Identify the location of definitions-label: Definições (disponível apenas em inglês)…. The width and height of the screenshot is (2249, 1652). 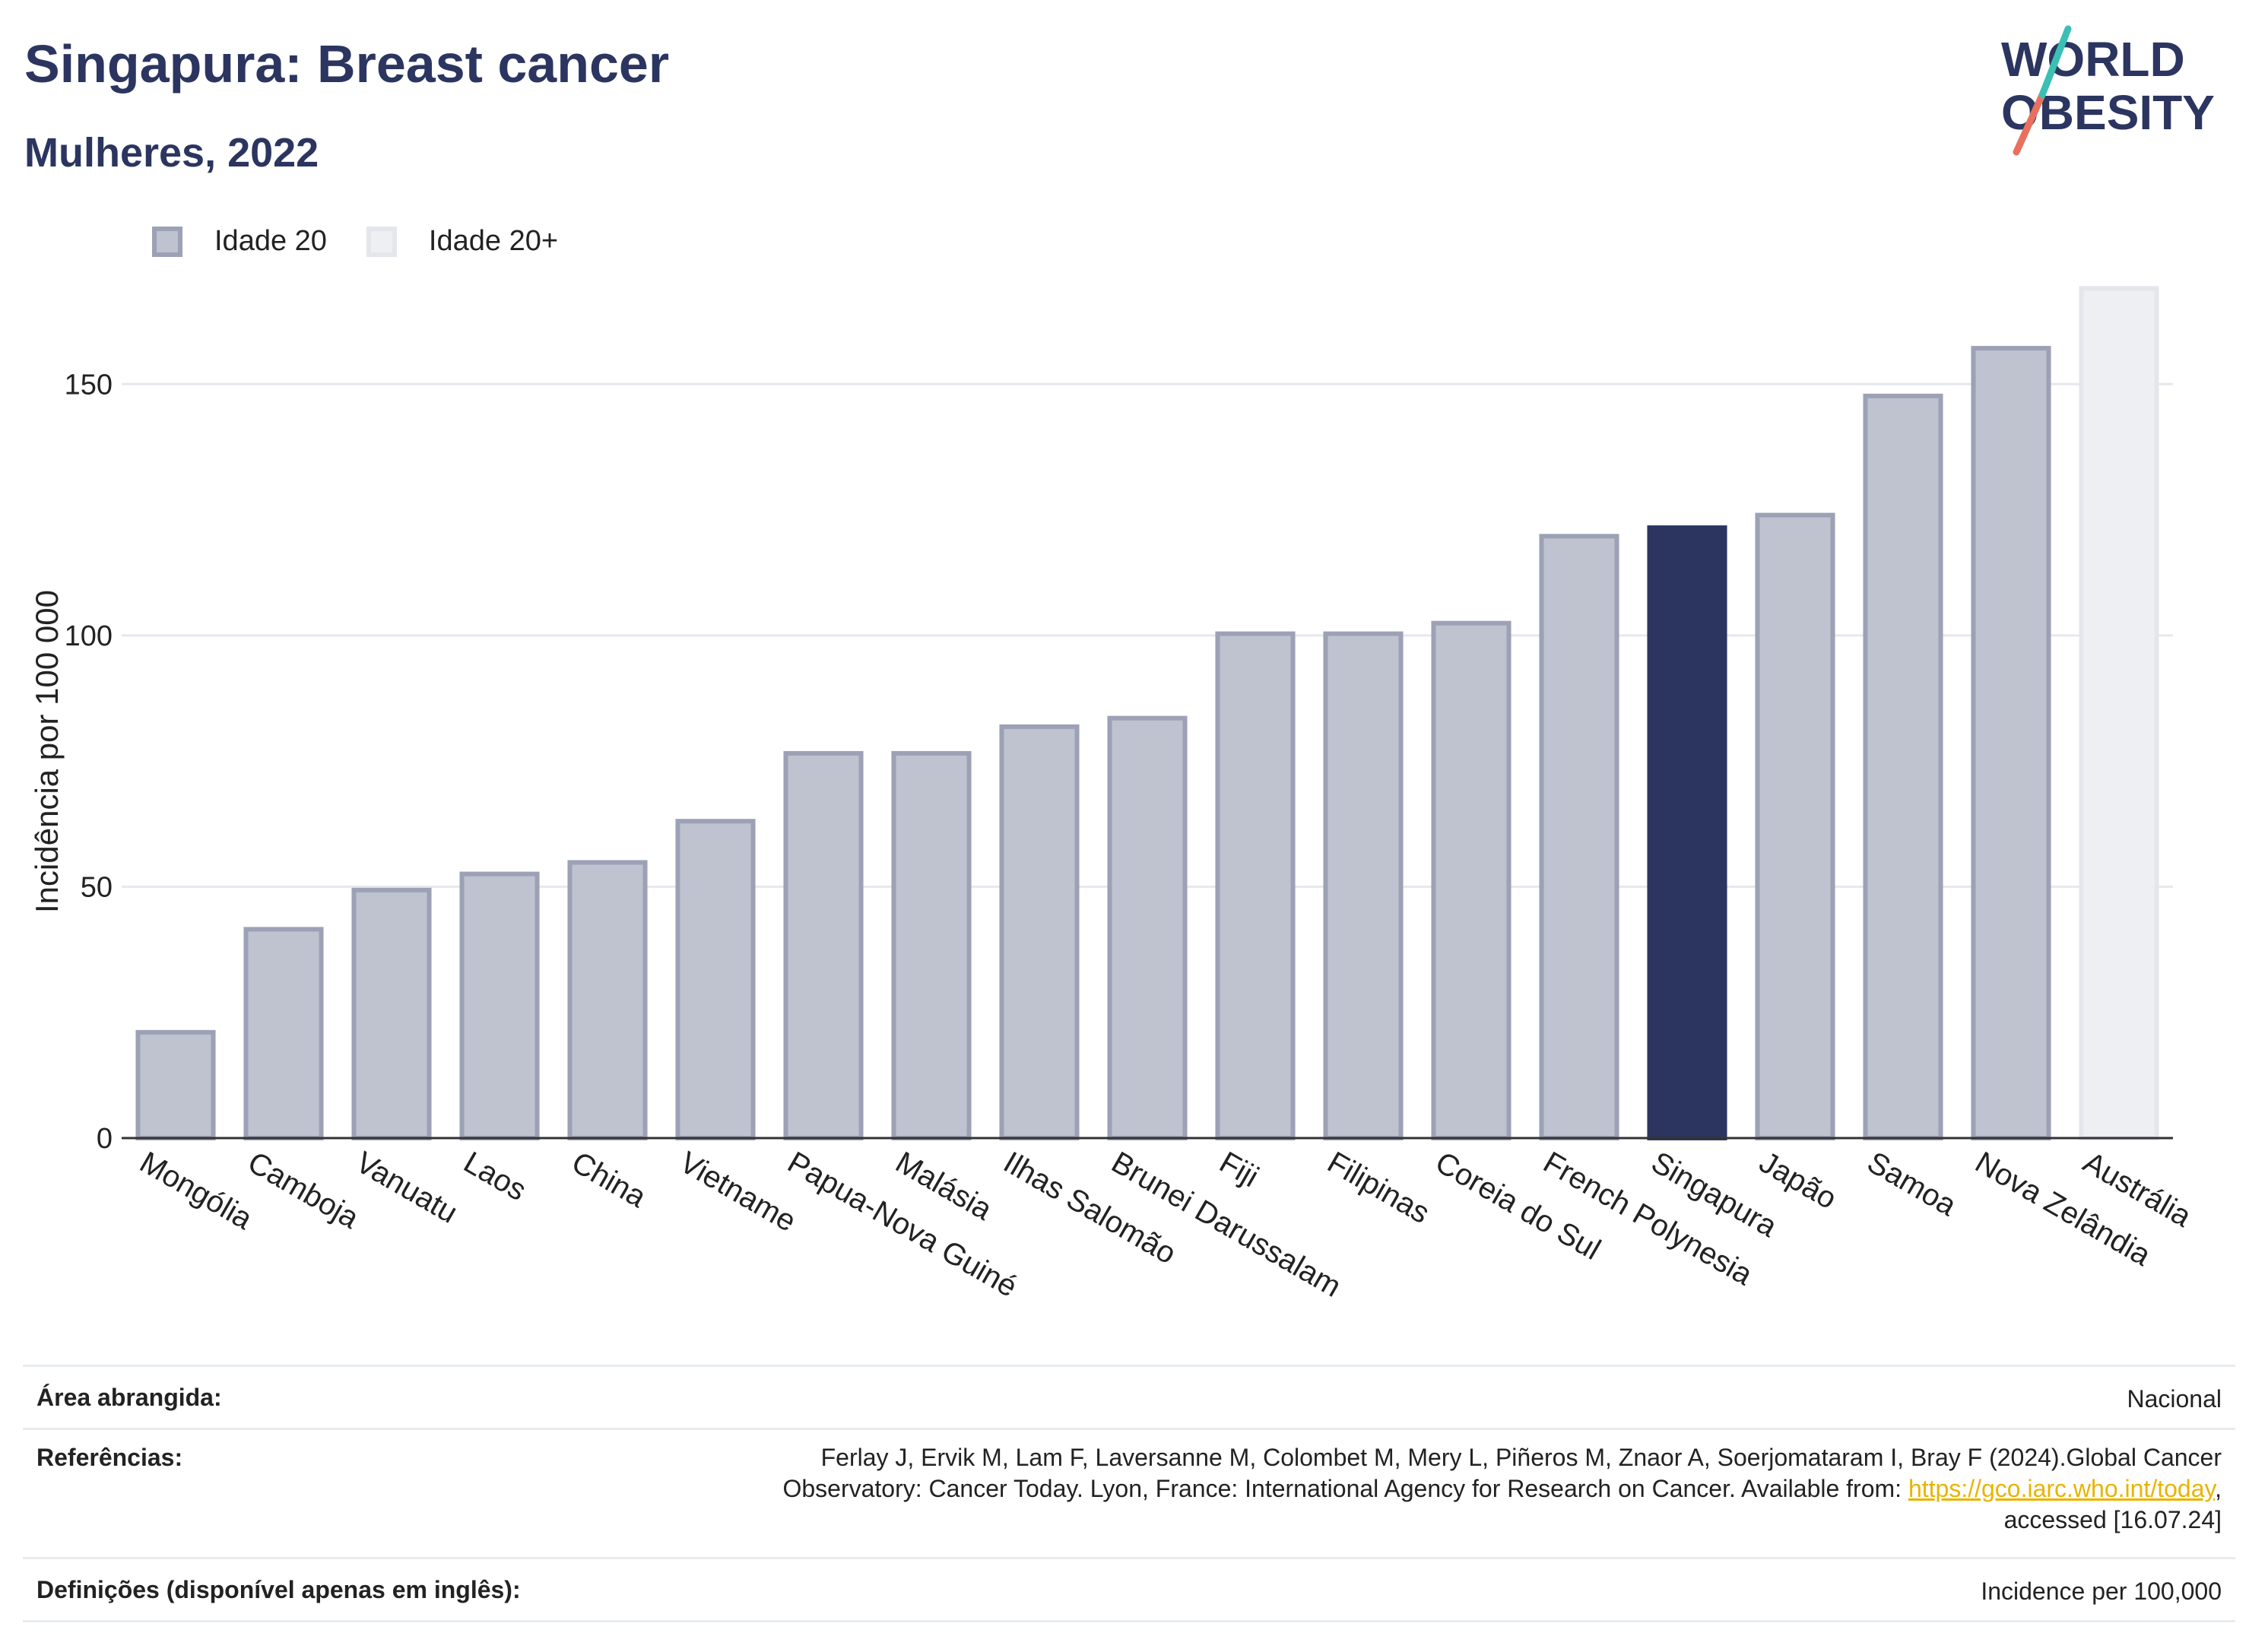
(278, 1589).